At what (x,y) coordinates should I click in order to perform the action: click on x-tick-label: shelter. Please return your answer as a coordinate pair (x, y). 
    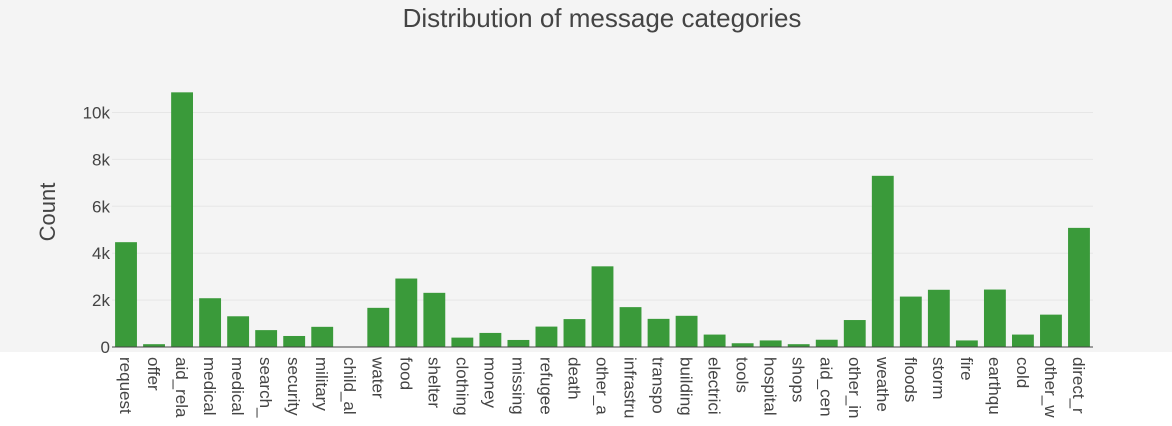
    Looking at the image, I should click on (433, 382).